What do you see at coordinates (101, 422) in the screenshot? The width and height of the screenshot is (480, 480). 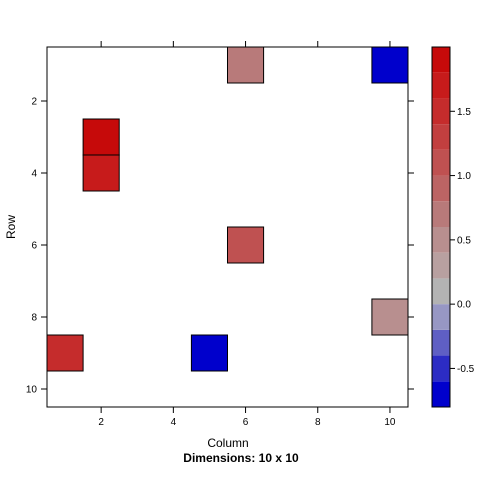 I see `x-tick-label: 2` at bounding box center [101, 422].